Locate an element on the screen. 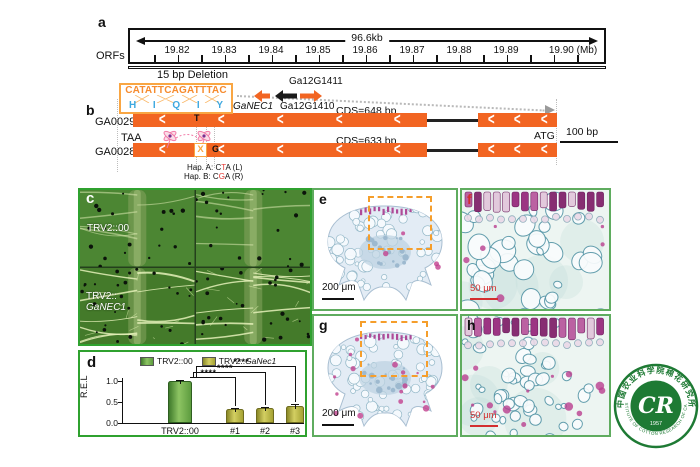 This screenshot has width=700, height=467. x-category-label: #3 is located at coordinates (294, 431).